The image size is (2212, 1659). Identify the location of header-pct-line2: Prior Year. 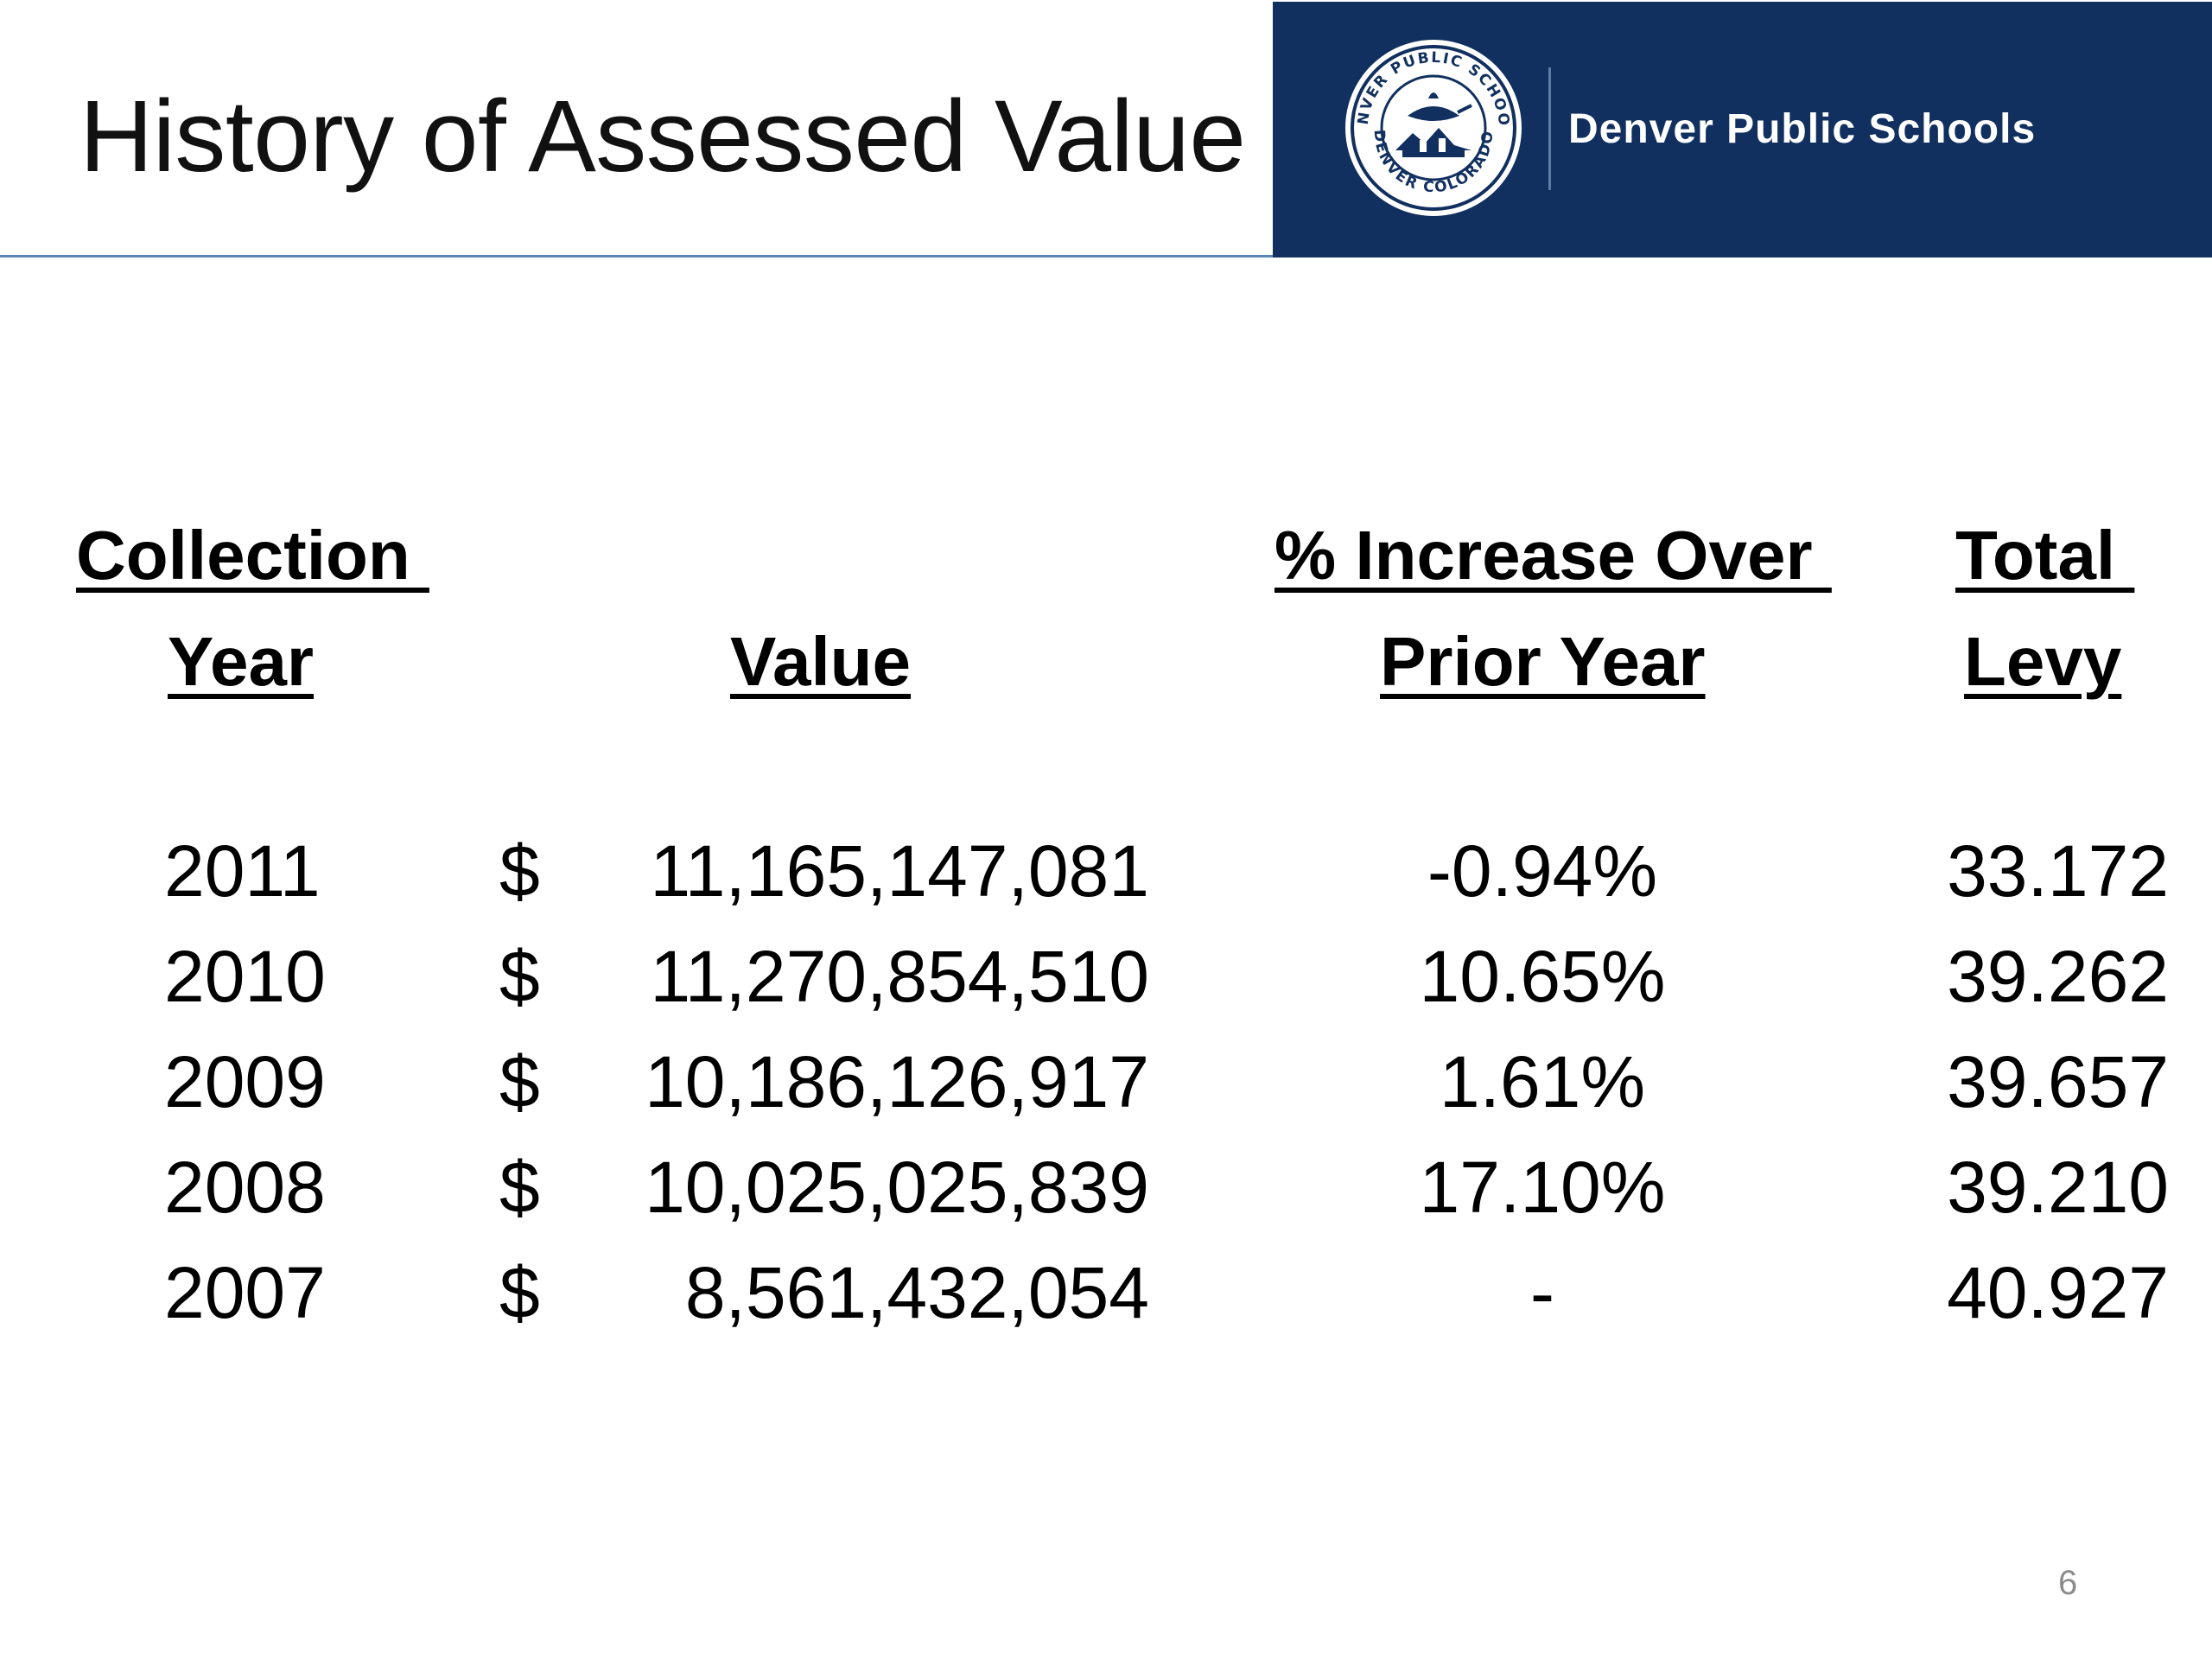
(1543, 661).